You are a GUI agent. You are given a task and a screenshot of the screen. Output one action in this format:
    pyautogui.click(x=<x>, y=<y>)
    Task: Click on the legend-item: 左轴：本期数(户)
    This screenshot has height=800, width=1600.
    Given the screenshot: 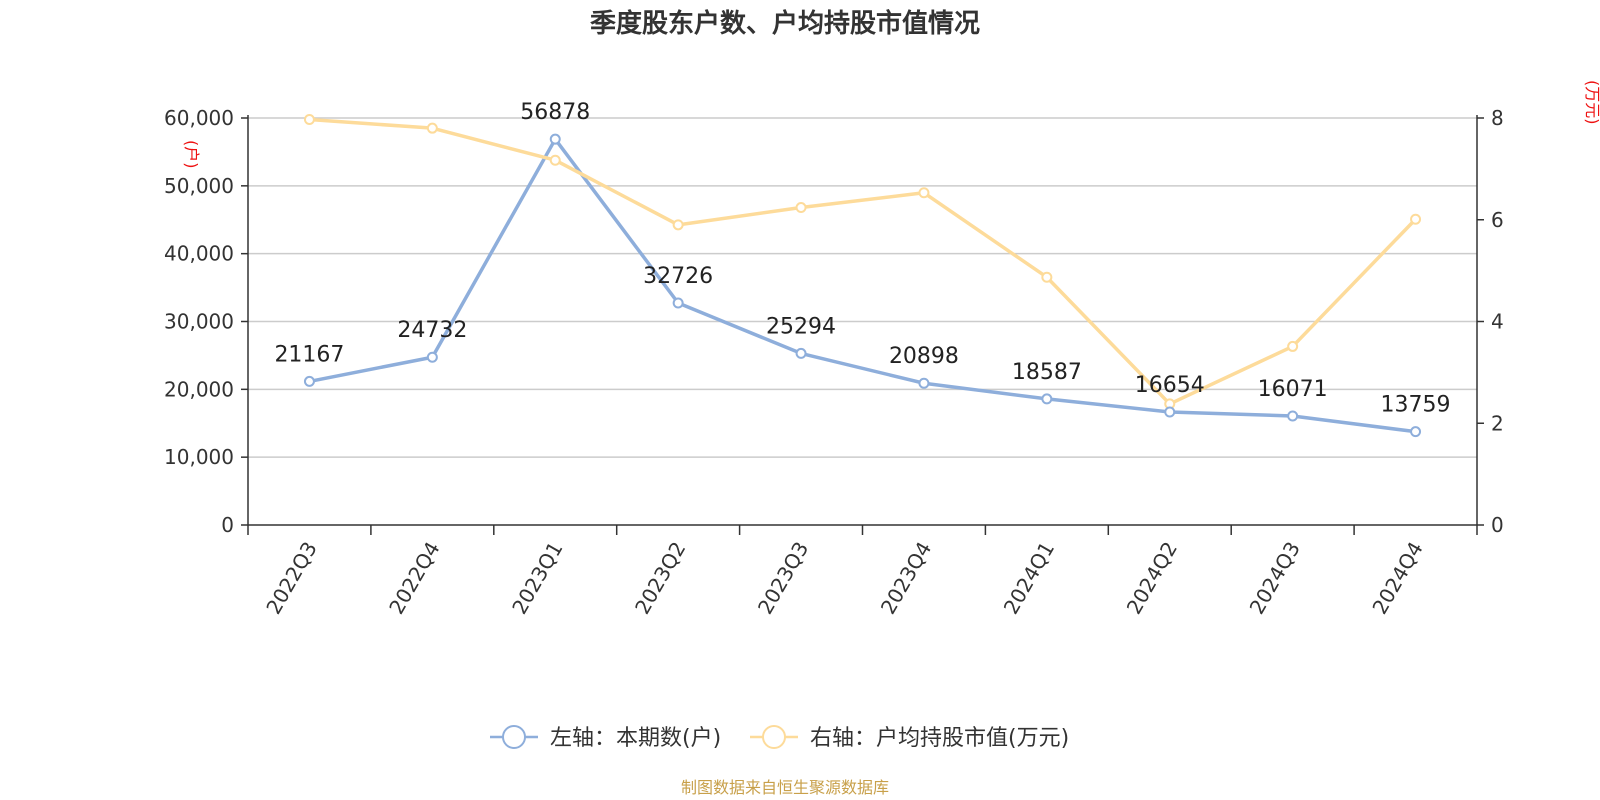 What is the action you would take?
    pyautogui.click(x=605, y=738)
    